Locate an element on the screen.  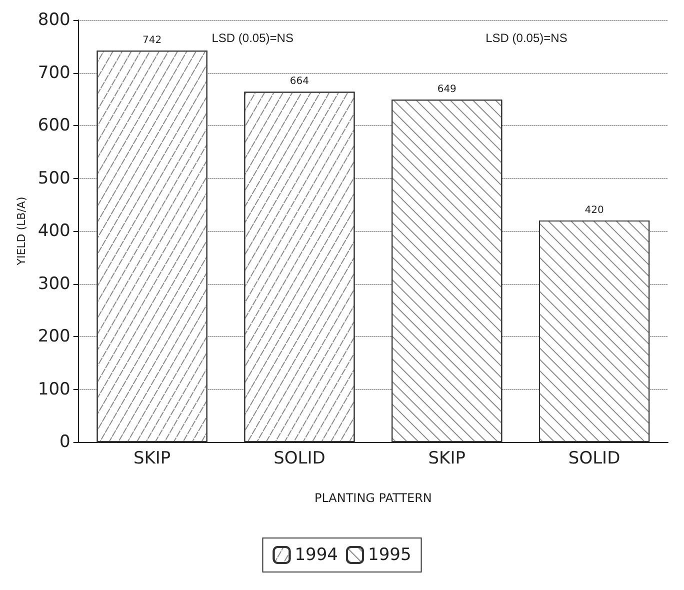
y-tick-label: 600 is located at coordinates (54, 126).